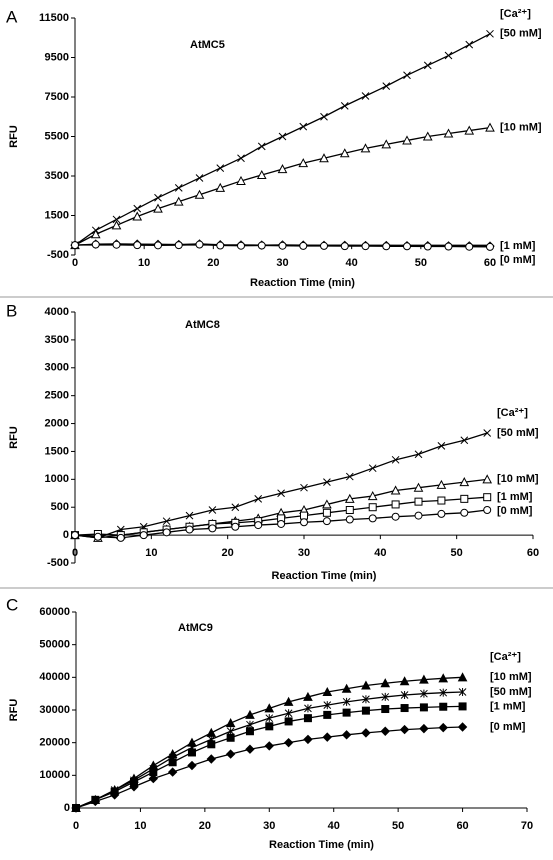 The width and height of the screenshot is (553, 860). What do you see at coordinates (54, 677) in the screenshot?
I see `y-tick-label: 40000` at bounding box center [54, 677].